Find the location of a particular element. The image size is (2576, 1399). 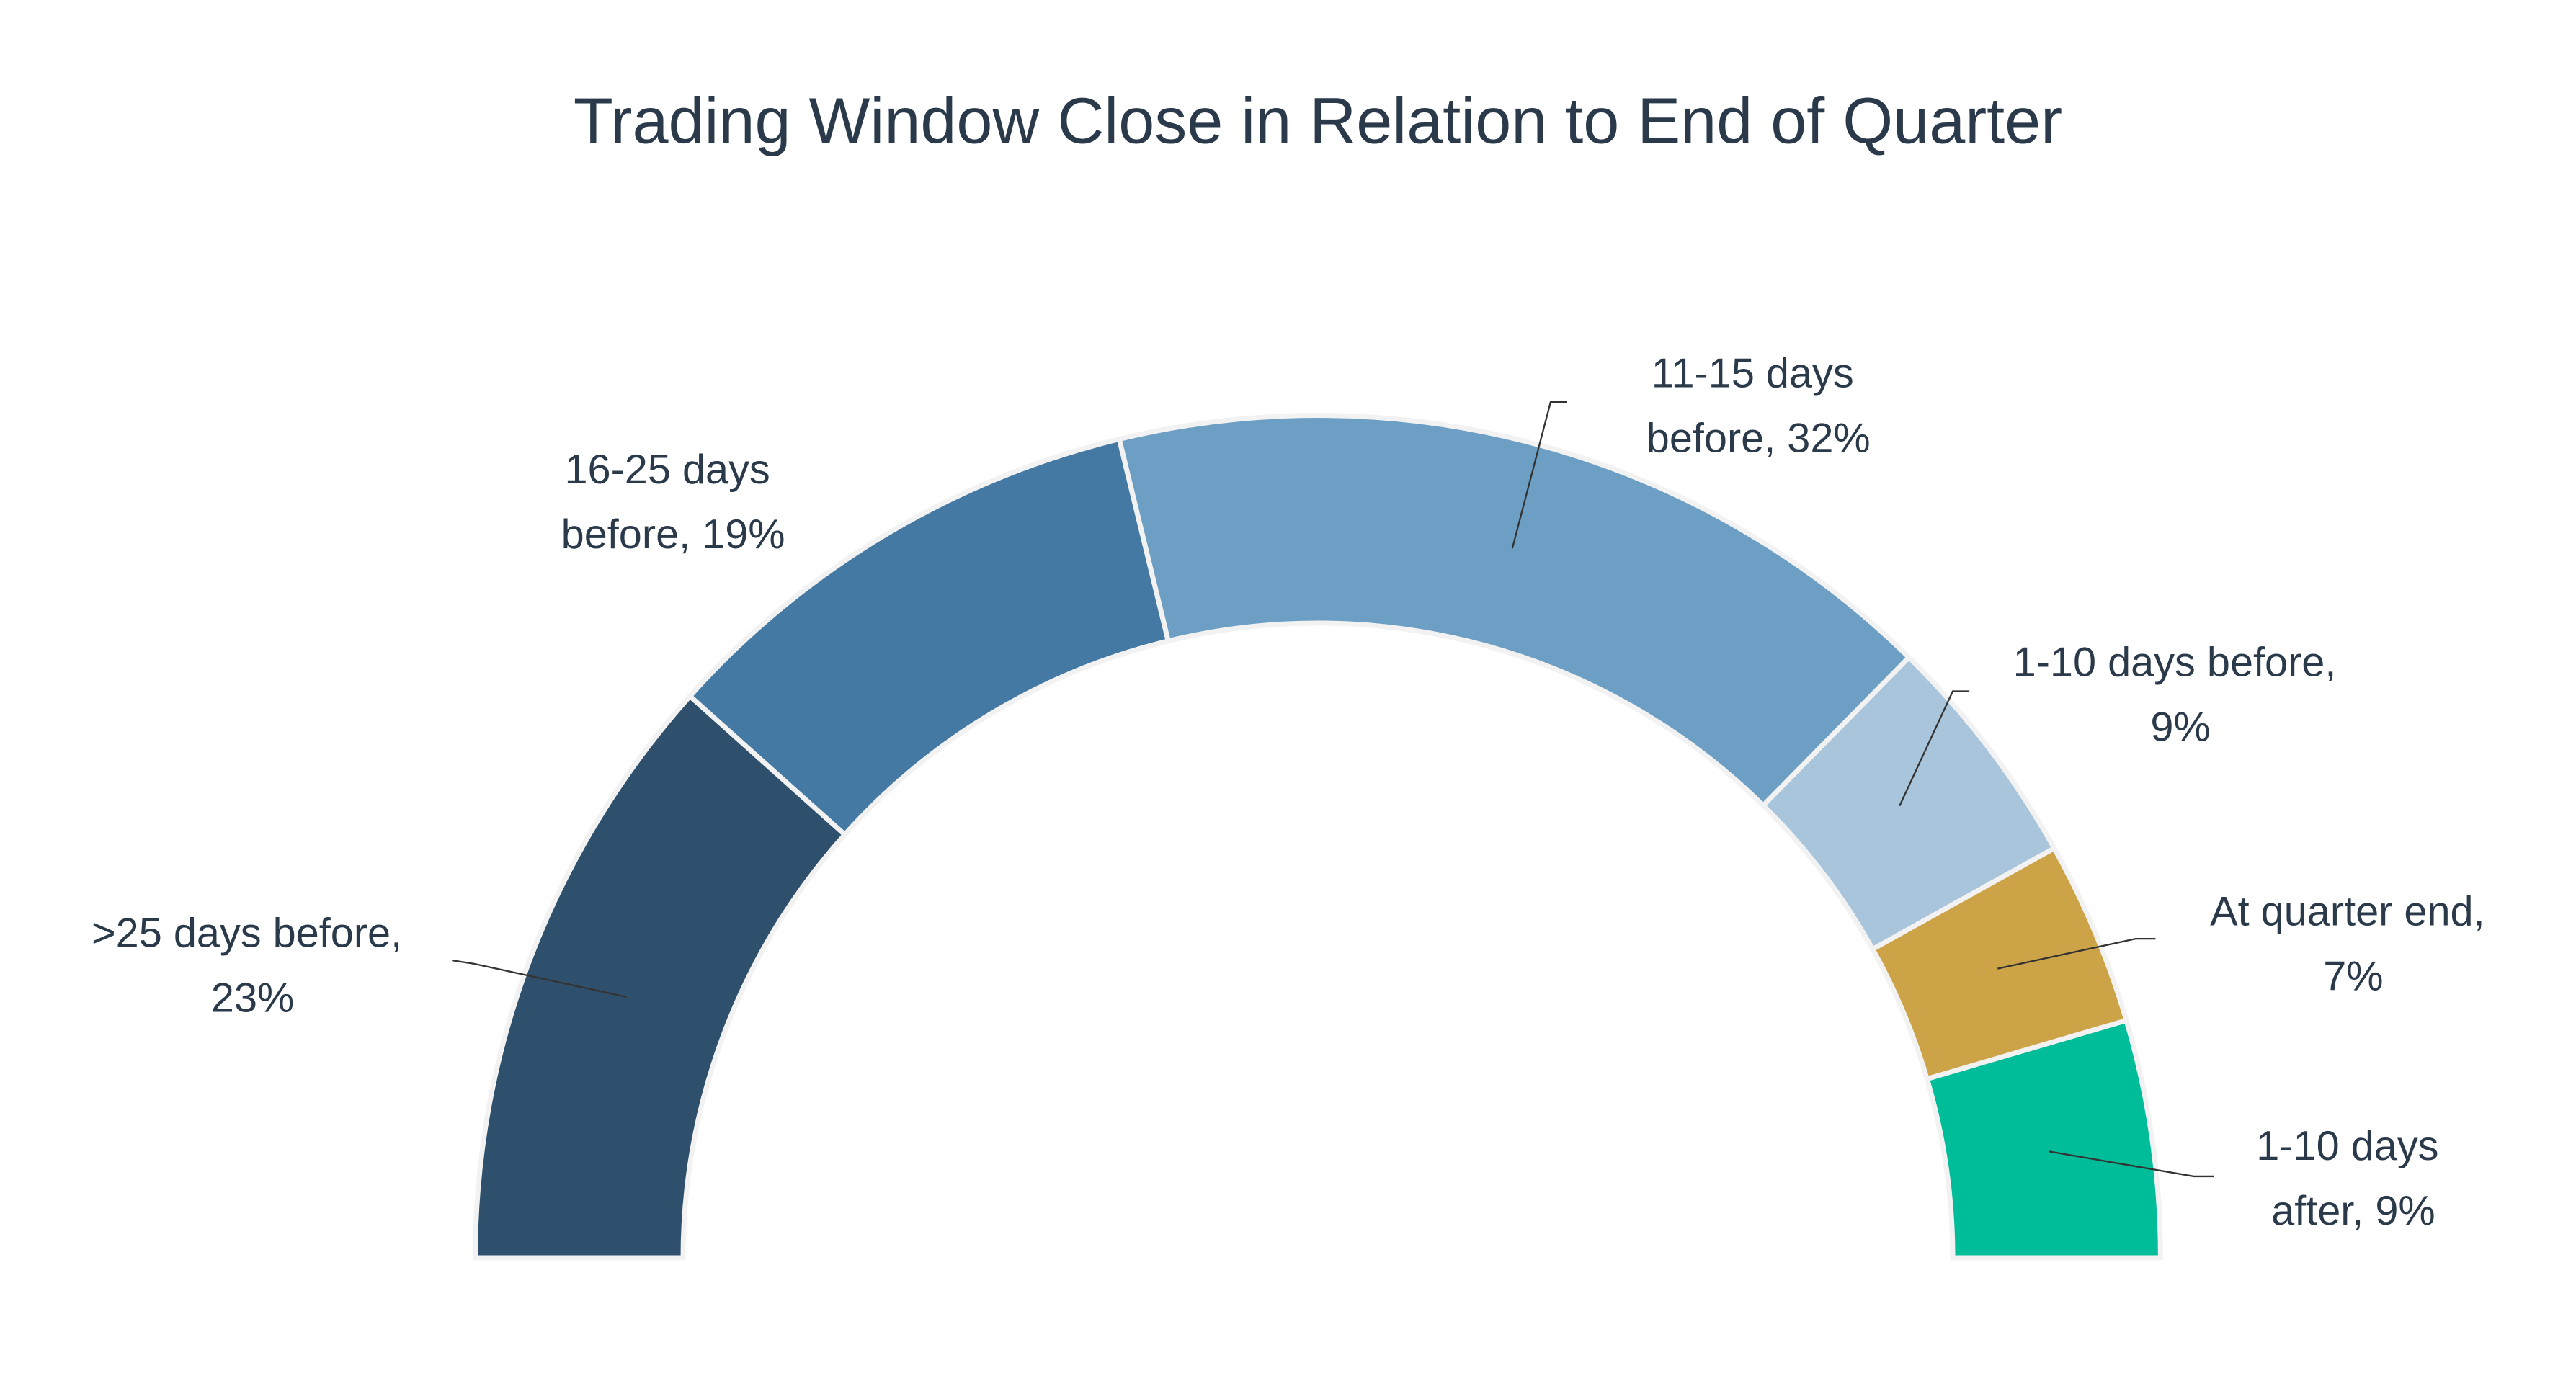

label-line: 16-25 days is located at coordinates (672, 470).